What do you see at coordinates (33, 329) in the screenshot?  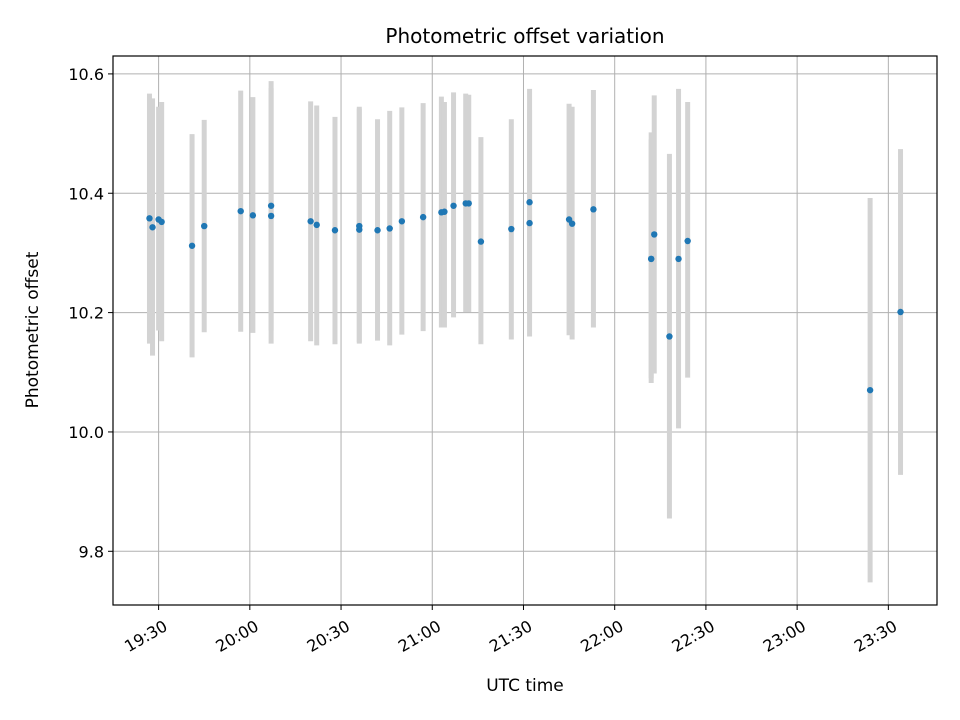 I see `y-axis-label: Photometric offset` at bounding box center [33, 329].